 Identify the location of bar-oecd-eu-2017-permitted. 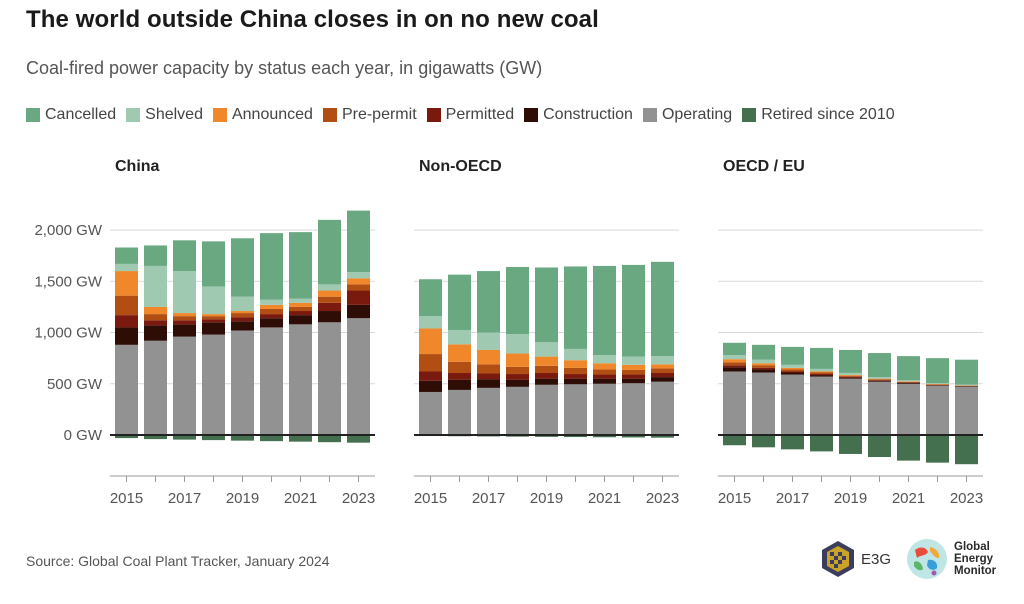
(792, 372).